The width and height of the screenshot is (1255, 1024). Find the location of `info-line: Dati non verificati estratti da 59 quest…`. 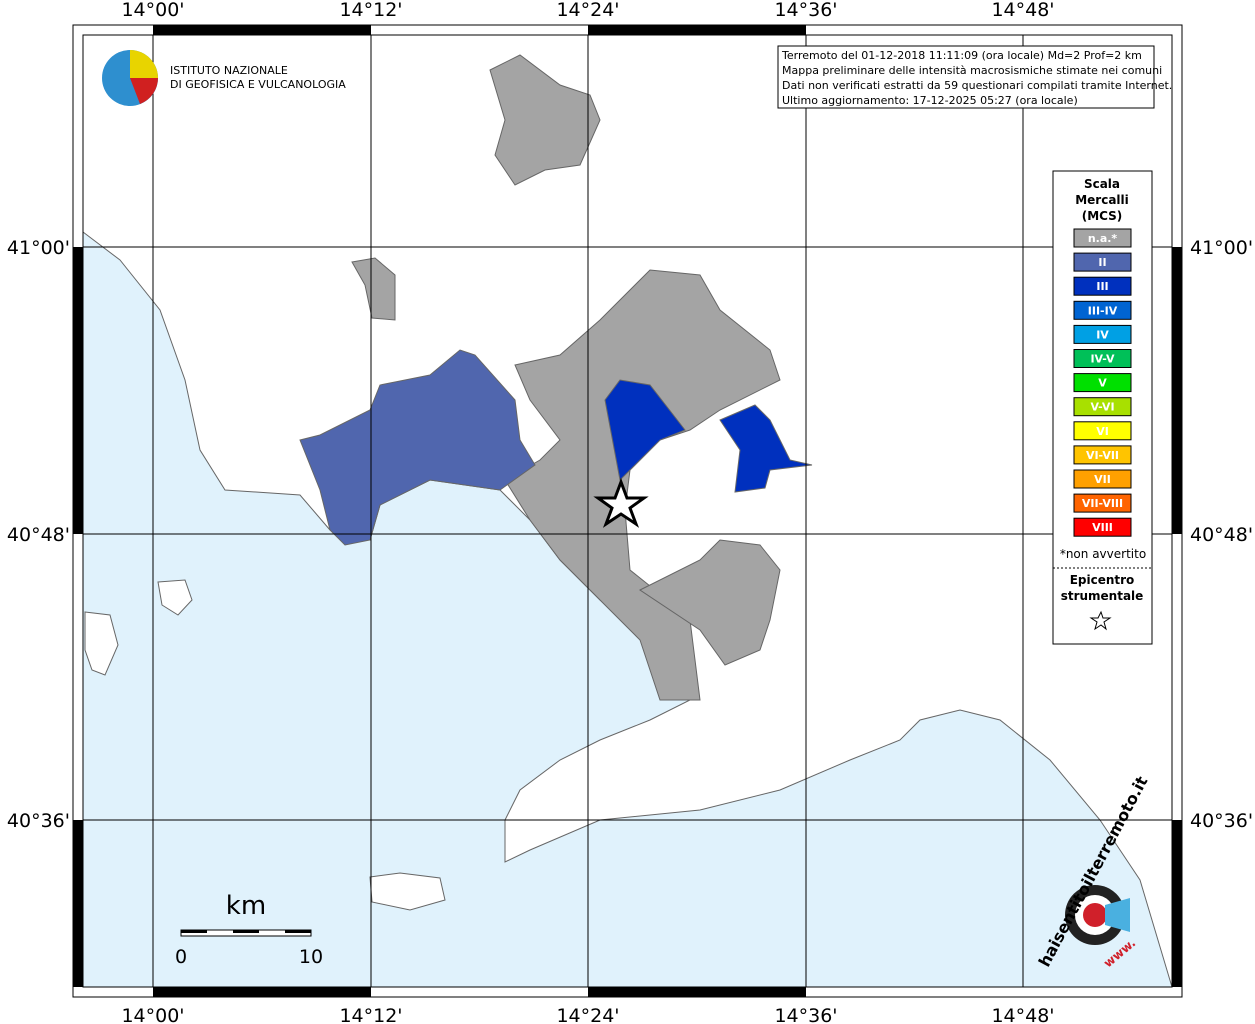

info-line: Dati non verificati estratti da 59 quest… is located at coordinates (977, 85).